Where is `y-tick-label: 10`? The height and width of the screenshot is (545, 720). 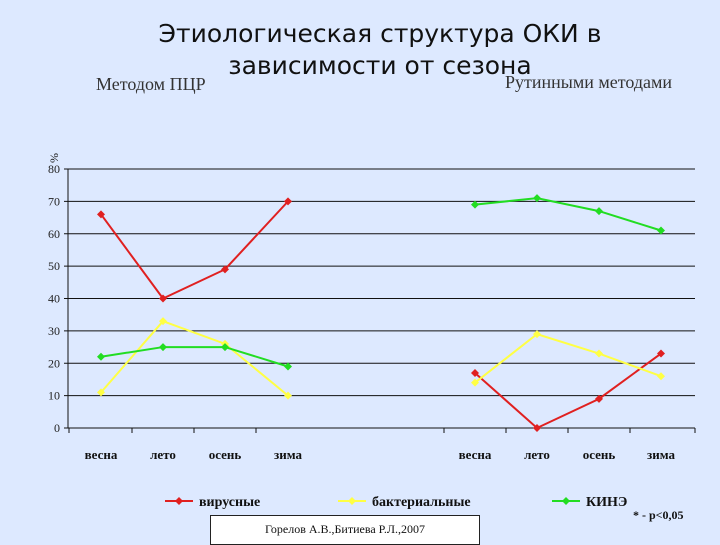
y-tick-label: 10 is located at coordinates (54, 396).